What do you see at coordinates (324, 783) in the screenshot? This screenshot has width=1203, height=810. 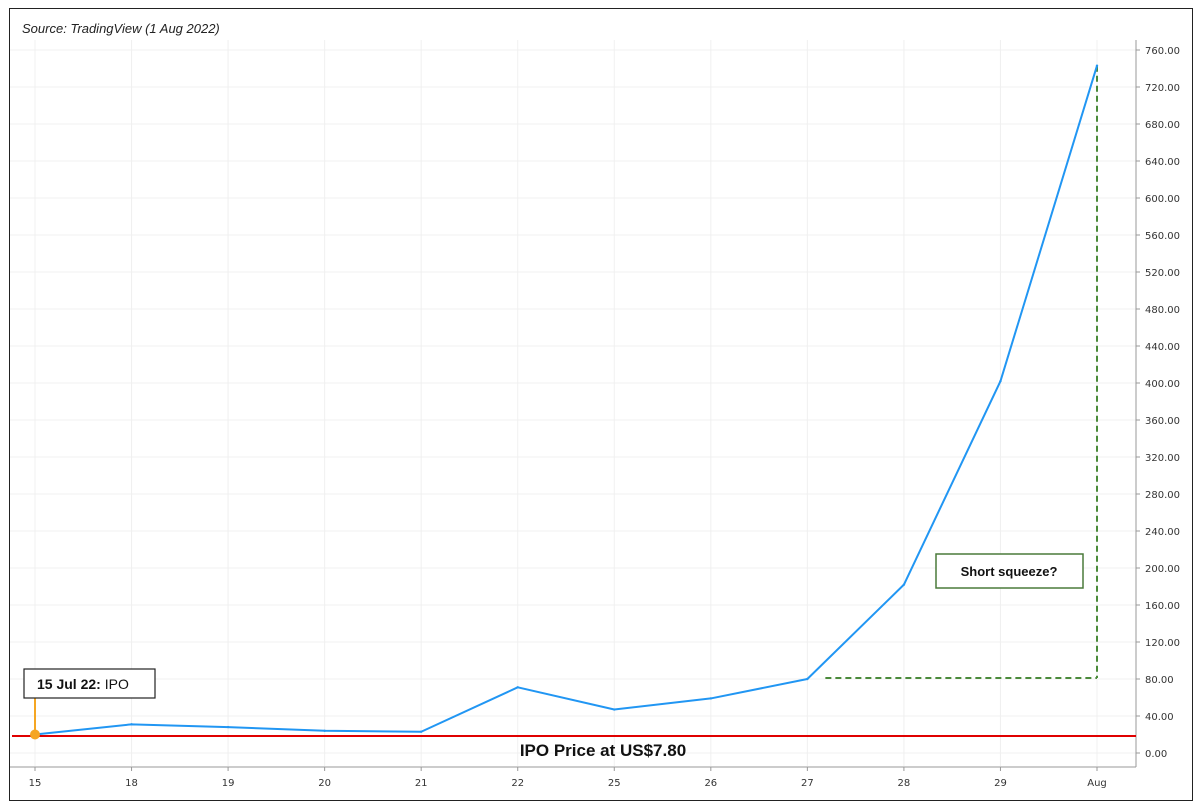 I see `x-tick-label-3: 20` at bounding box center [324, 783].